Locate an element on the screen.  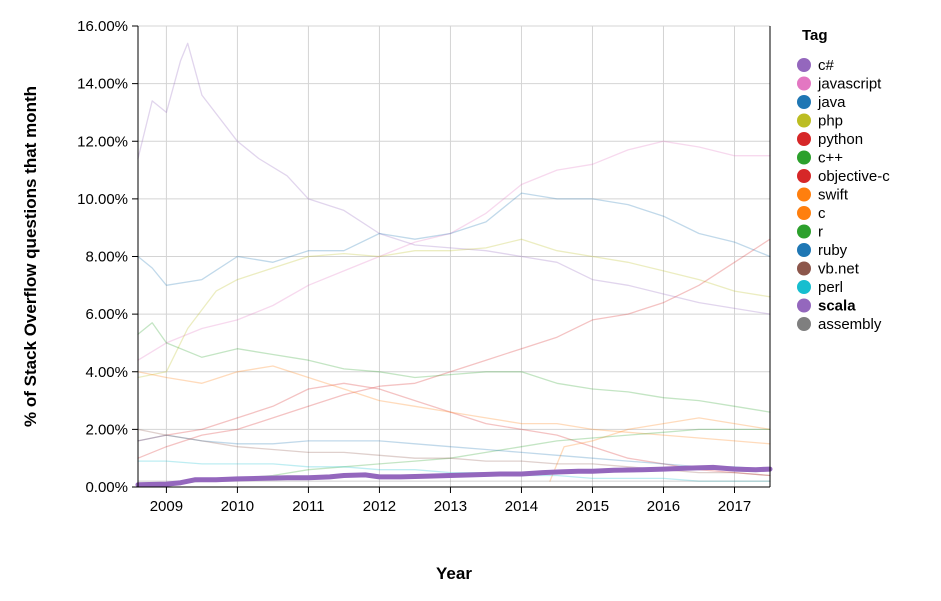
legend-label: c is located at coordinates (822, 213).